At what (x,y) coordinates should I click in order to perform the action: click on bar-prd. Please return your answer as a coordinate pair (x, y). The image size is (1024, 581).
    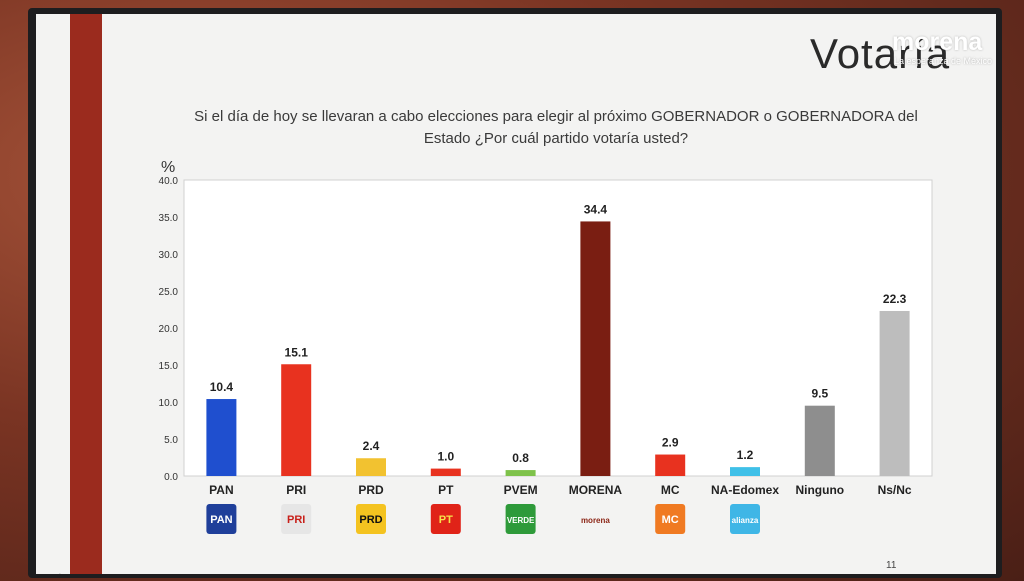
    Looking at the image, I should click on (371, 467).